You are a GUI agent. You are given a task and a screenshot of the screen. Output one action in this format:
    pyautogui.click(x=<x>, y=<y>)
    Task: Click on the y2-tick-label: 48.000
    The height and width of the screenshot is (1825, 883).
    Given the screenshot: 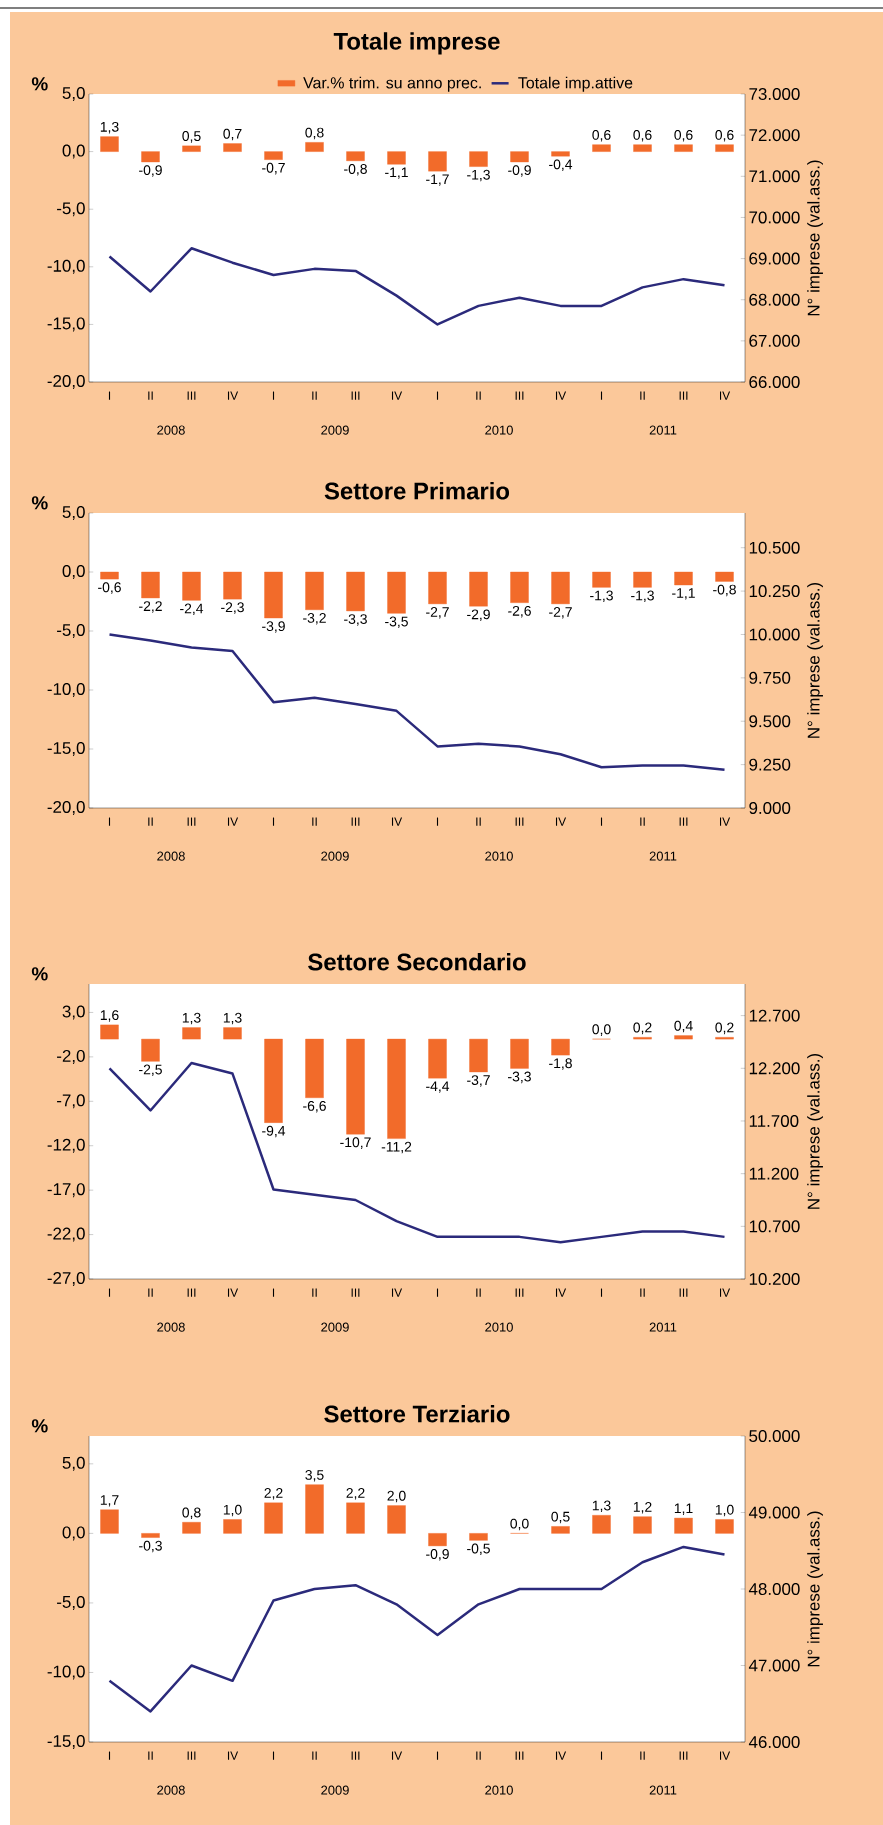 What is the action you would take?
    pyautogui.click(x=774, y=1589)
    